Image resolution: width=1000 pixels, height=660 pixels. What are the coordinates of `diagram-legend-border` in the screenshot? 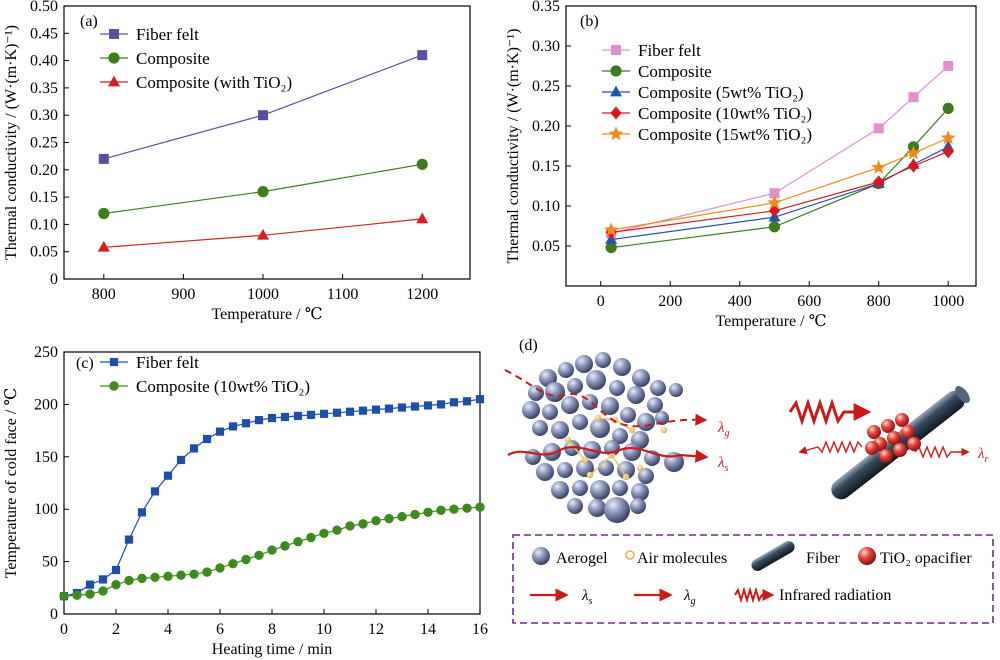 It's located at (753, 579).